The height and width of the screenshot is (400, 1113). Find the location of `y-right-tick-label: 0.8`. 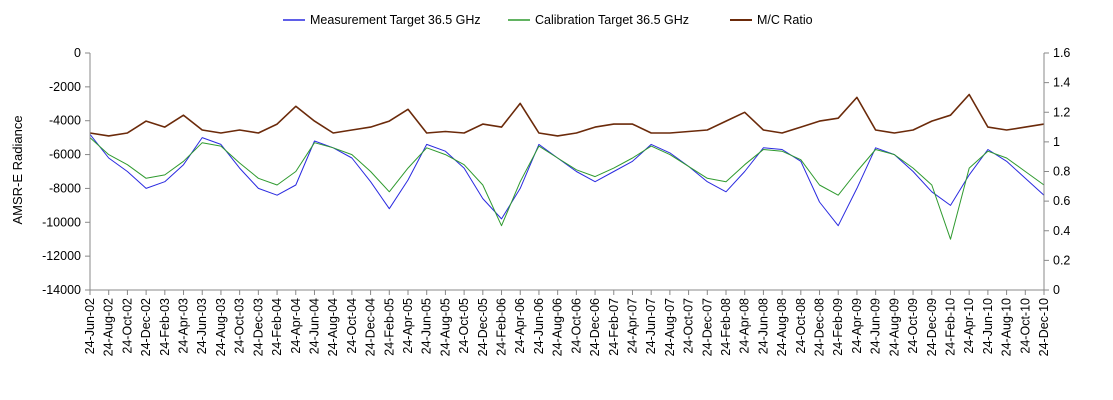

y-right-tick-label: 0.8 is located at coordinates (1061, 172).